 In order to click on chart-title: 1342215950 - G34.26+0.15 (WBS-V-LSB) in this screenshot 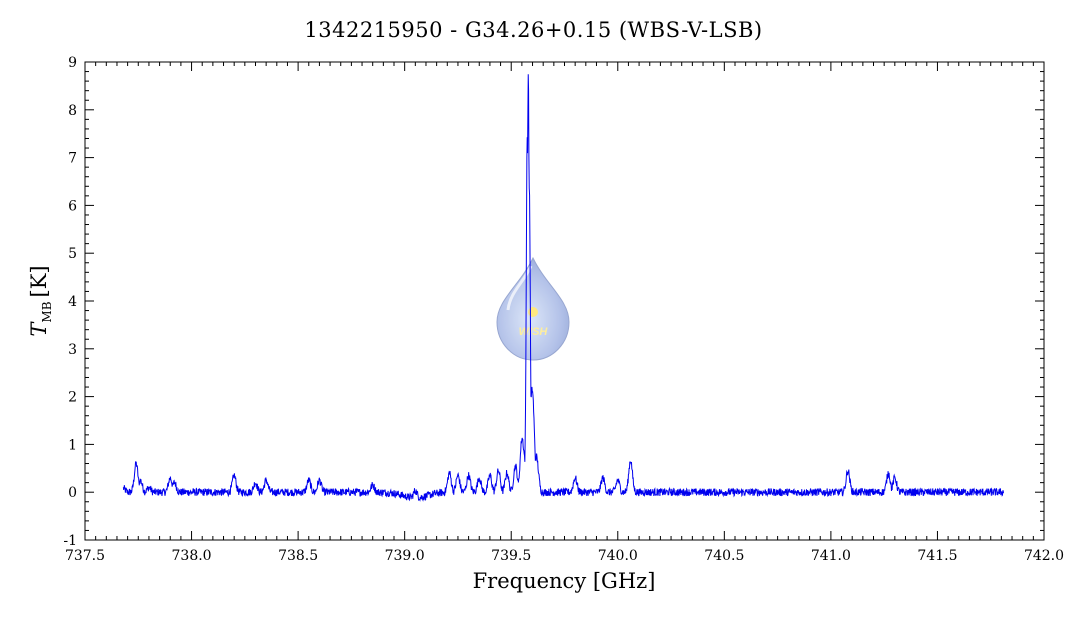, I will do `click(533, 30)`.